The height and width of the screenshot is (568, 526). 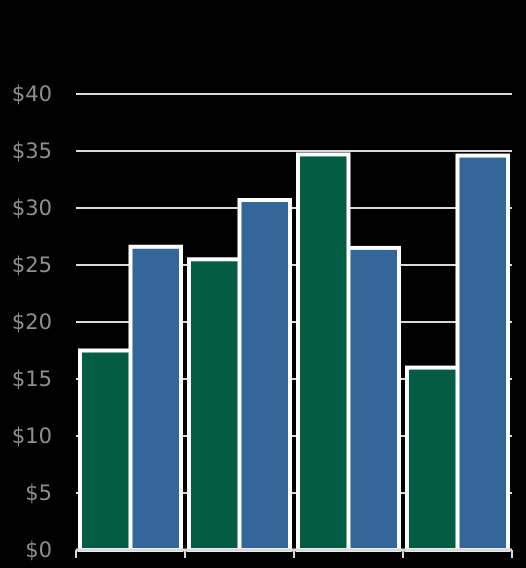 What do you see at coordinates (32, 379) in the screenshot?
I see `y-tick-label: $15` at bounding box center [32, 379].